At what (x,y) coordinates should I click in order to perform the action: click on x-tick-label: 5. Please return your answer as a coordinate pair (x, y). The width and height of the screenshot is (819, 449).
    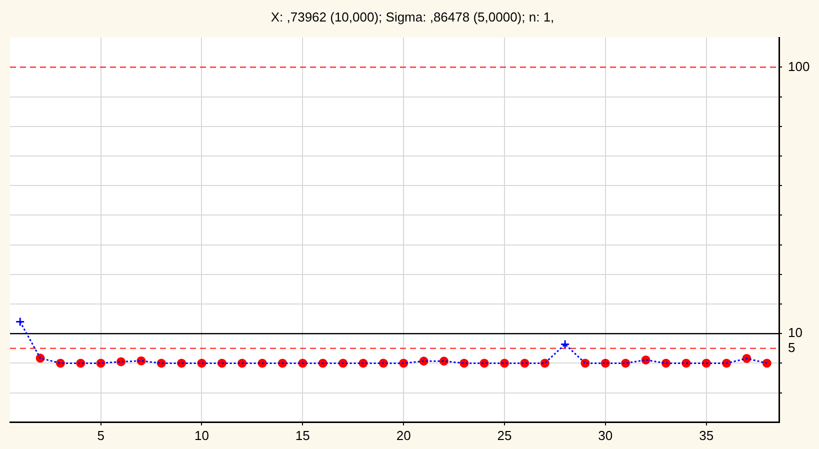
    Looking at the image, I should click on (100, 435).